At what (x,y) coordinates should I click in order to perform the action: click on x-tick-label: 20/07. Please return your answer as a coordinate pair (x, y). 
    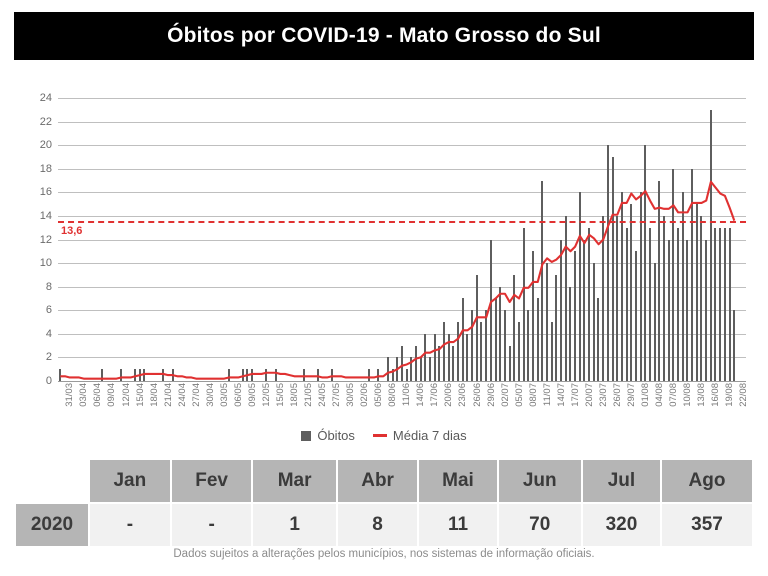
    Looking at the image, I should click on (589, 395).